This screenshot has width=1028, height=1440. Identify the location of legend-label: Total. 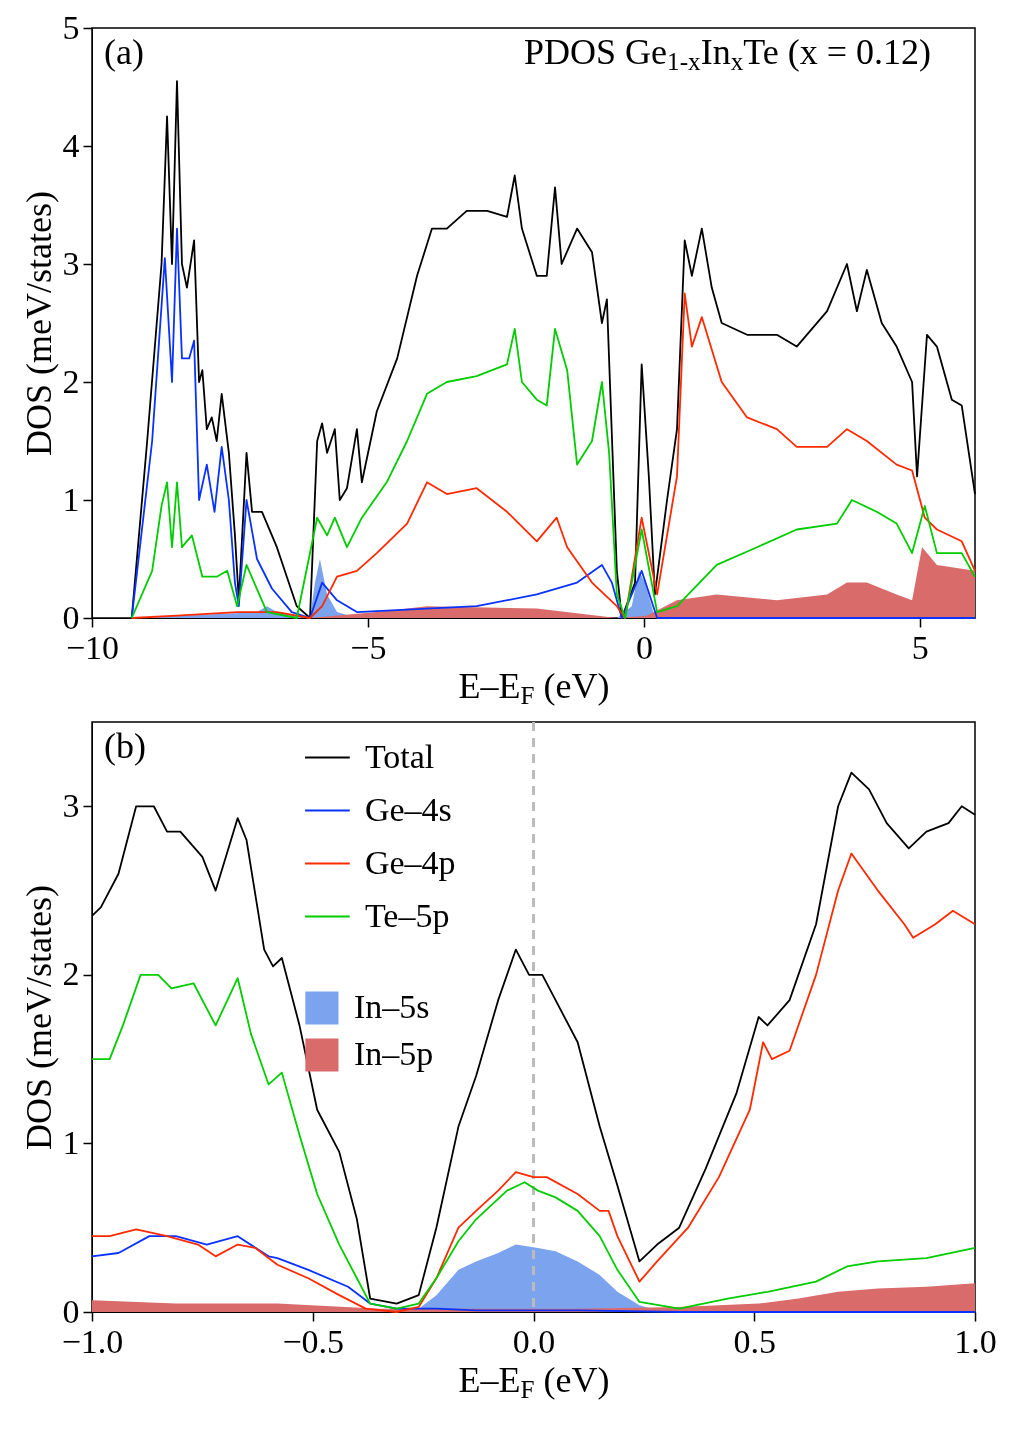
(399, 756).